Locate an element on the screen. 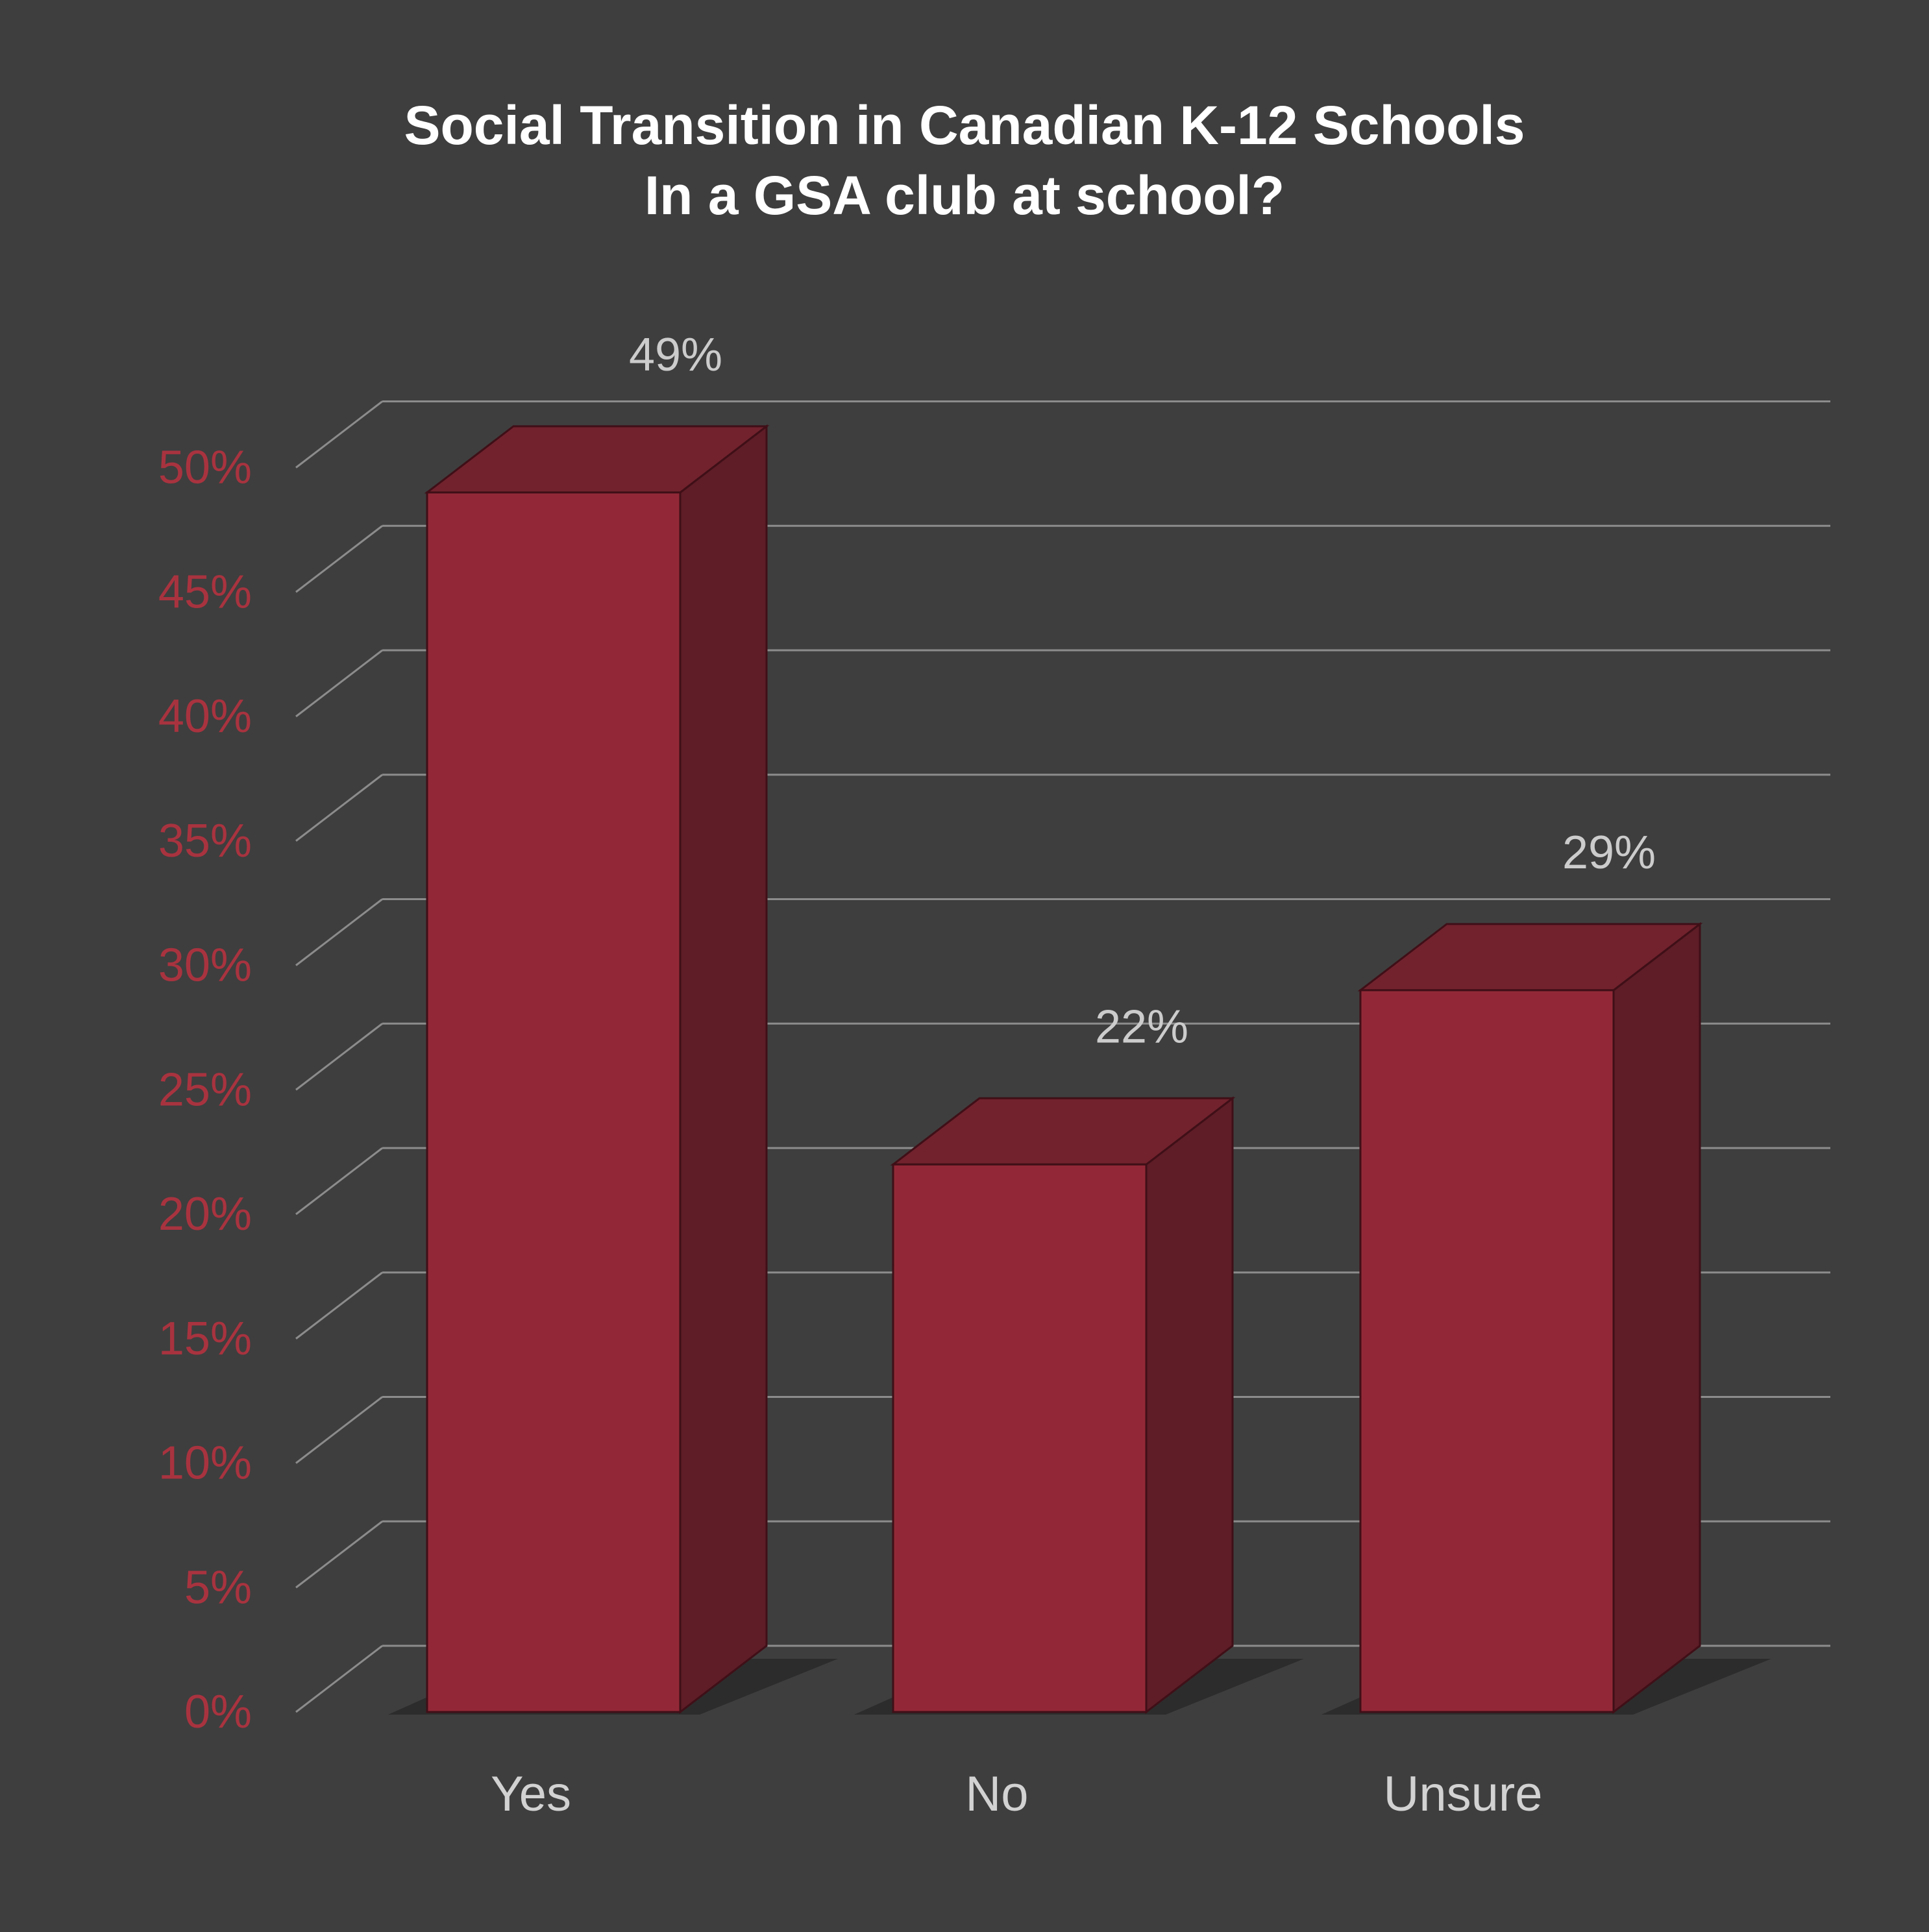 The width and height of the screenshot is (1929, 1932). y-tick-label: 30% is located at coordinates (205, 966).